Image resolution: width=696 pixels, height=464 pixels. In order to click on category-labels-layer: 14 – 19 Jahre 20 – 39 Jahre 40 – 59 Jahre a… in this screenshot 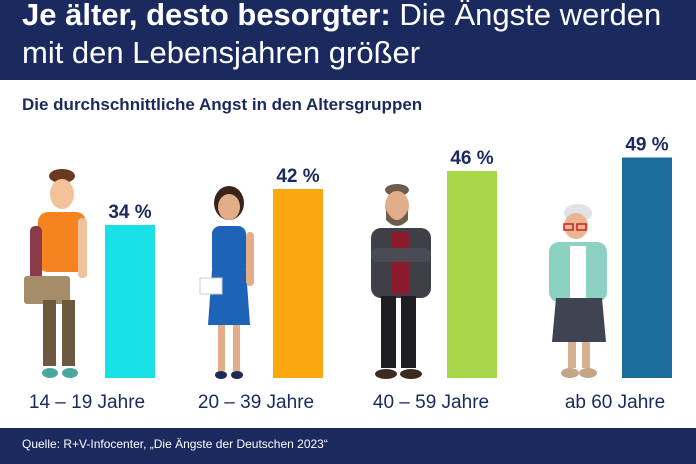, I will do `click(347, 402)`.